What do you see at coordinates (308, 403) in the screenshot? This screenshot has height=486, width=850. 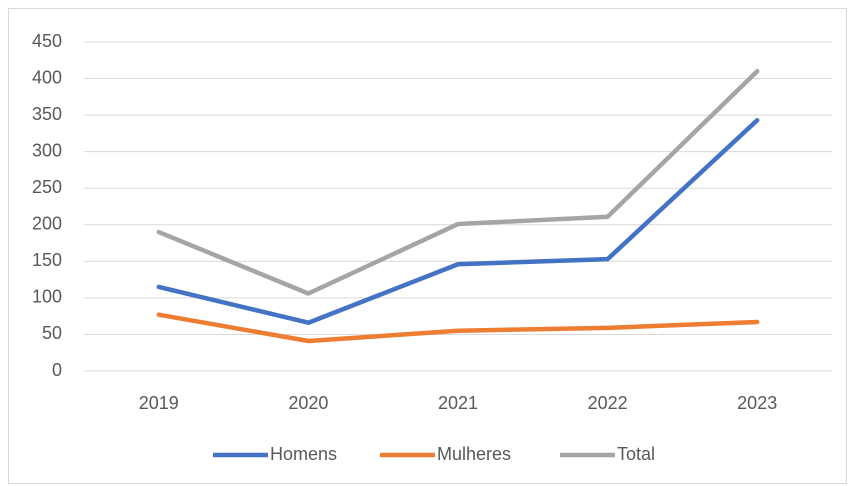 I see `x-tick-label: 2020` at bounding box center [308, 403].